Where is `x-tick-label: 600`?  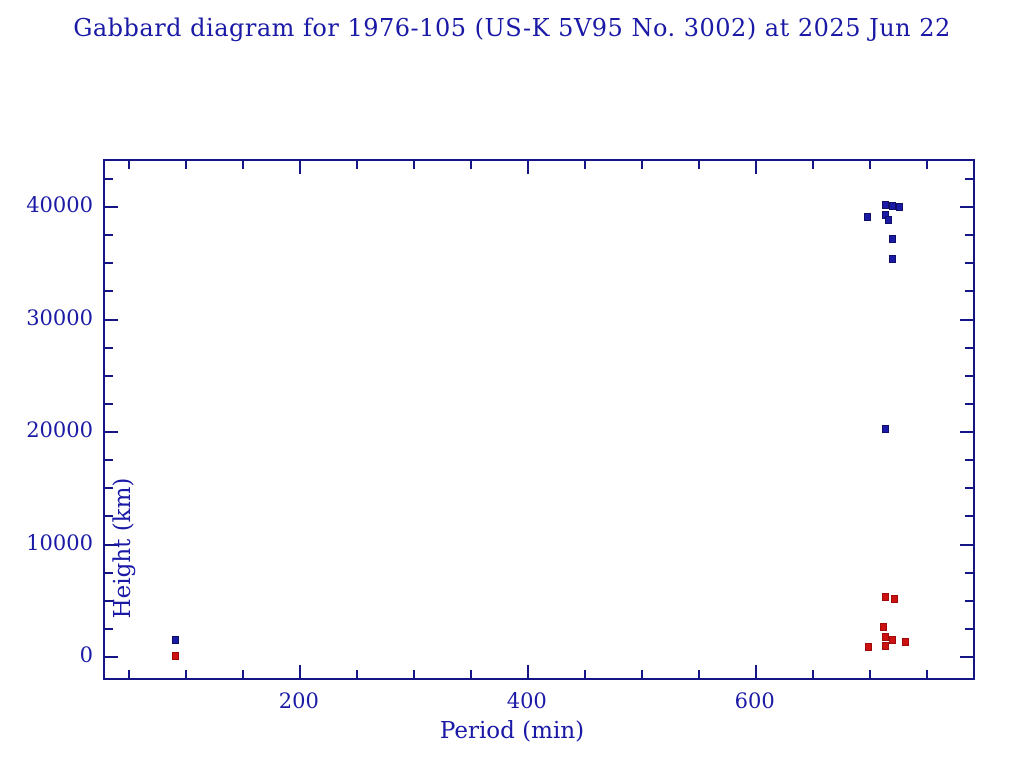
x-tick-label: 600 is located at coordinates (754, 701).